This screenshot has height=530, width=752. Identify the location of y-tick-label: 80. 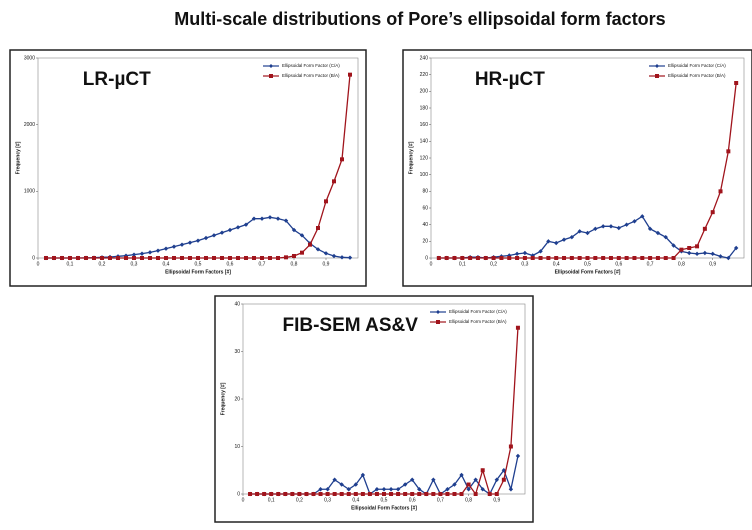
(425, 192).